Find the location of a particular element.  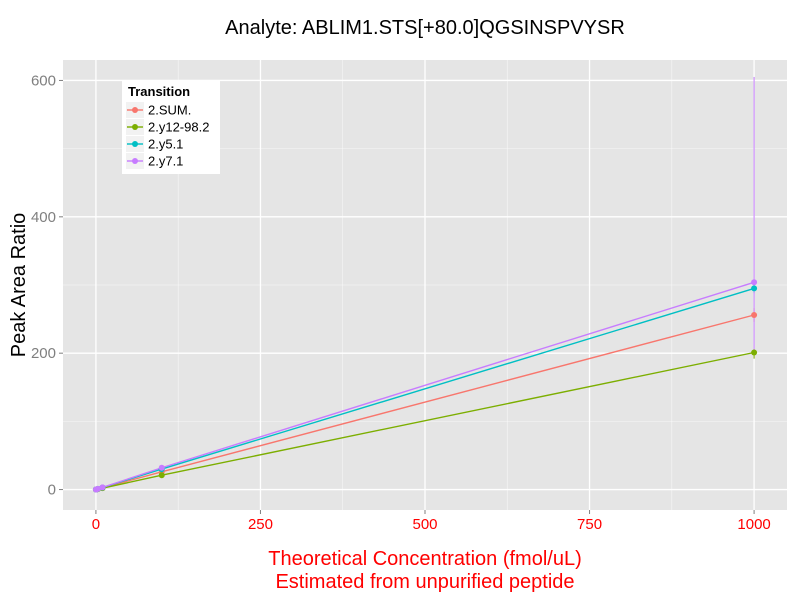

legend-item: 2.y7.1 is located at coordinates (154, 161).